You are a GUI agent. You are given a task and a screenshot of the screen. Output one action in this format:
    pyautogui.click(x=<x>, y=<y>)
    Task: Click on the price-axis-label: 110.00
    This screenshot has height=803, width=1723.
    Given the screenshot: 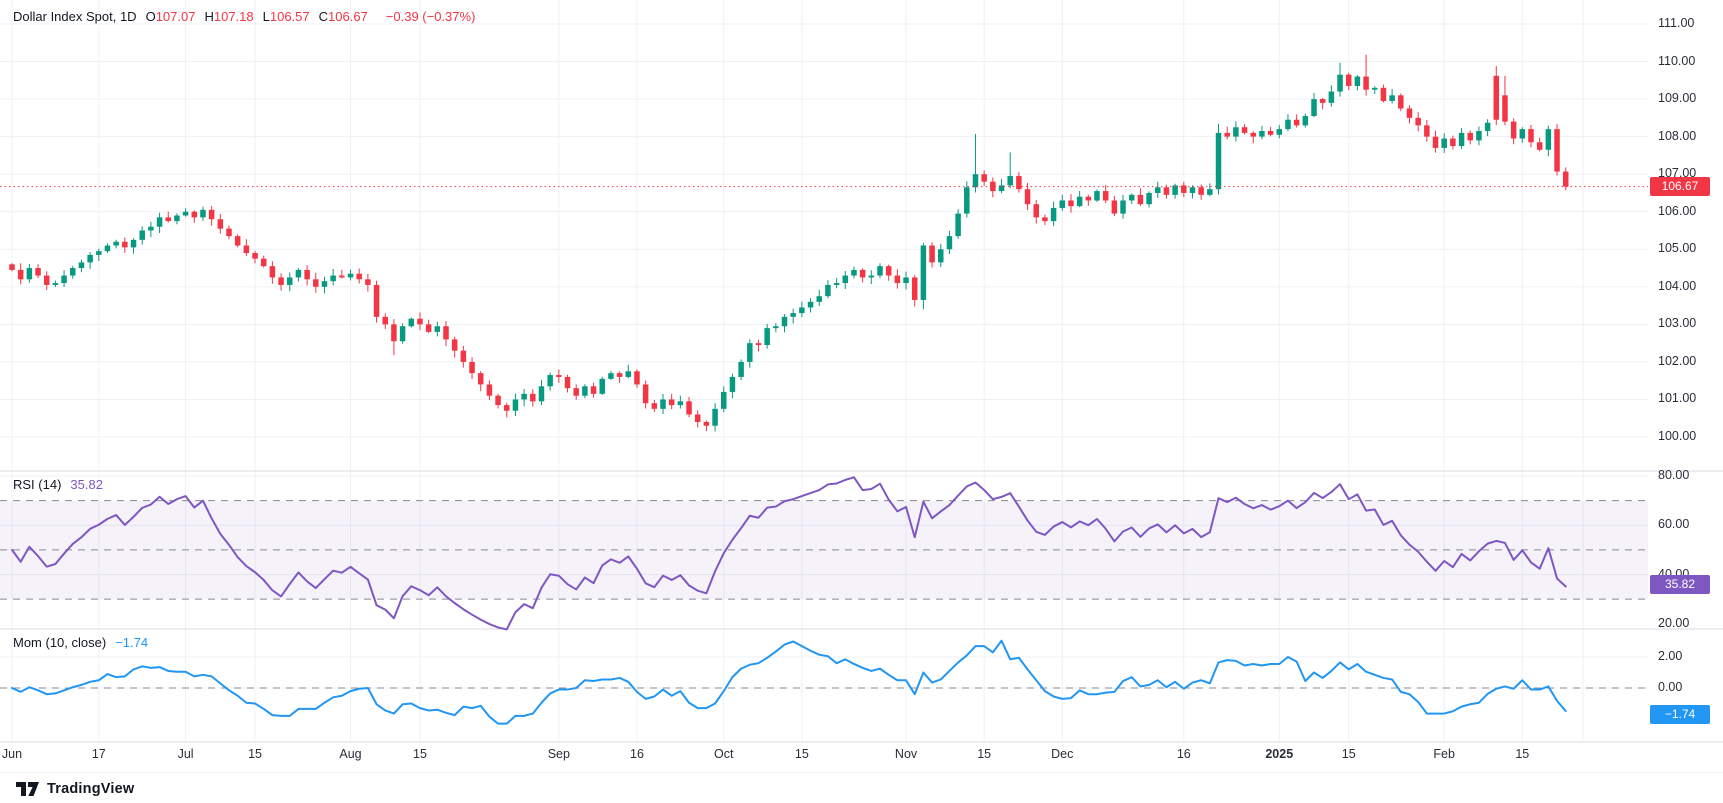 What is the action you would take?
    pyautogui.click(x=1677, y=60)
    